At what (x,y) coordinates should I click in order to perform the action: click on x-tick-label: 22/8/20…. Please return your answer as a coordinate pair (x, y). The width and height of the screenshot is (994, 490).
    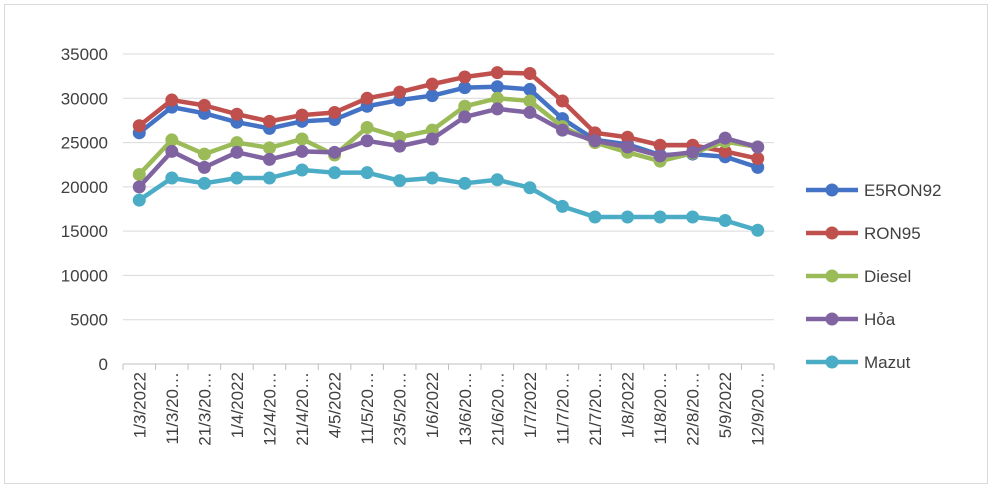
    Looking at the image, I should click on (693, 409).